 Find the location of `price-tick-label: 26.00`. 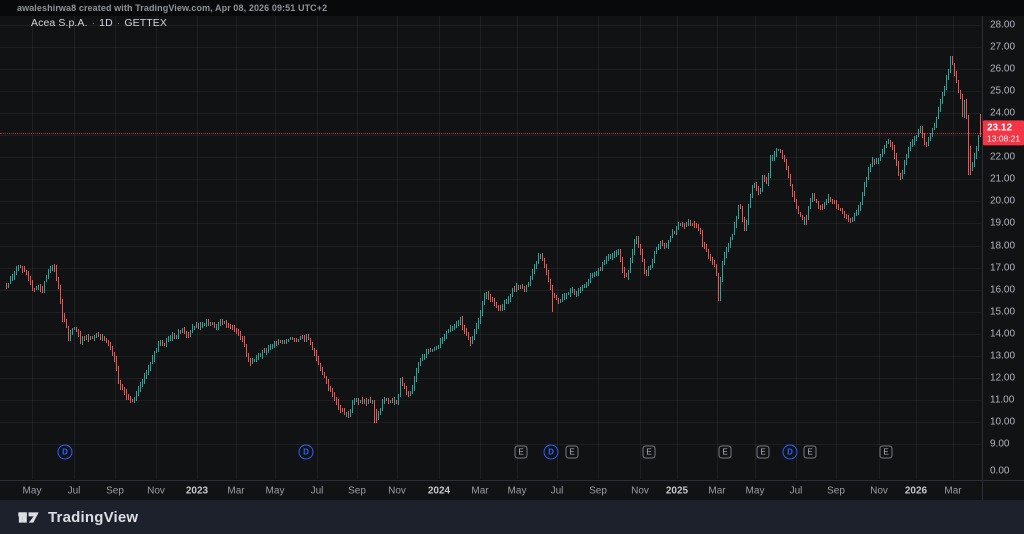

price-tick-label: 26.00 is located at coordinates (1003, 69).